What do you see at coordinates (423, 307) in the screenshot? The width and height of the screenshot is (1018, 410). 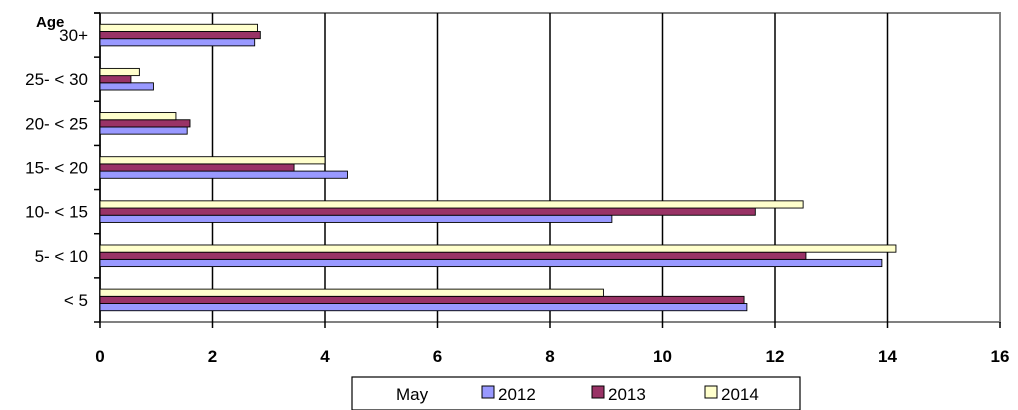 I see `bar-2012--5` at bounding box center [423, 307].